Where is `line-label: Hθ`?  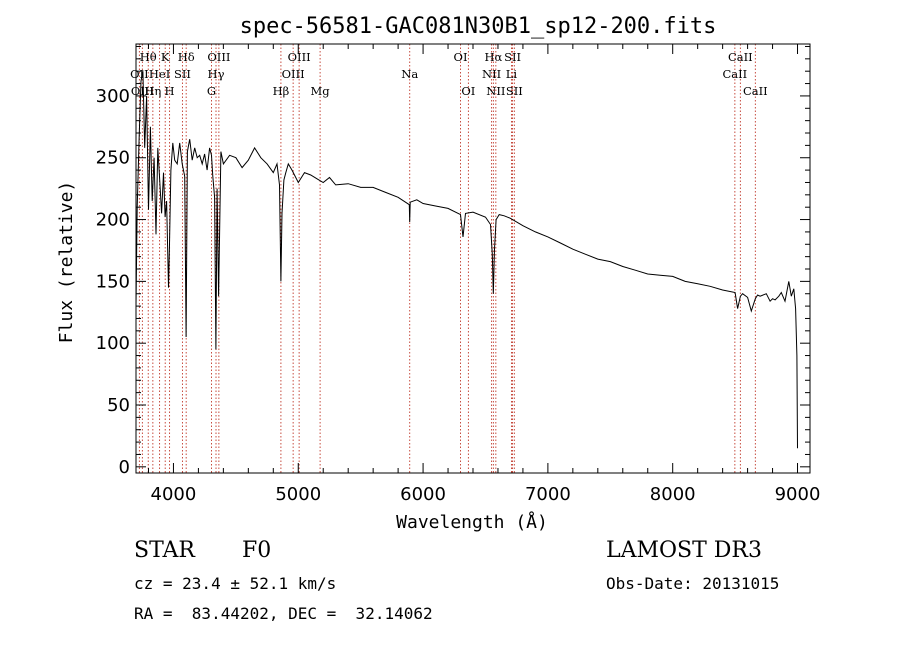 line-label: Hθ is located at coordinates (148, 57).